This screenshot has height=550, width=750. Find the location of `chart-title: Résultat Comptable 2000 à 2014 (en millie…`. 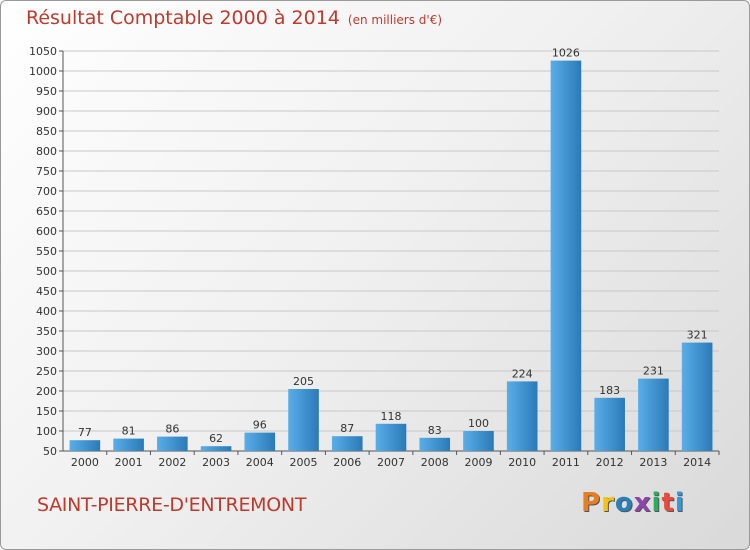

chart-title: Résultat Comptable 2000 à 2014 (en millie… is located at coordinates (234, 18).